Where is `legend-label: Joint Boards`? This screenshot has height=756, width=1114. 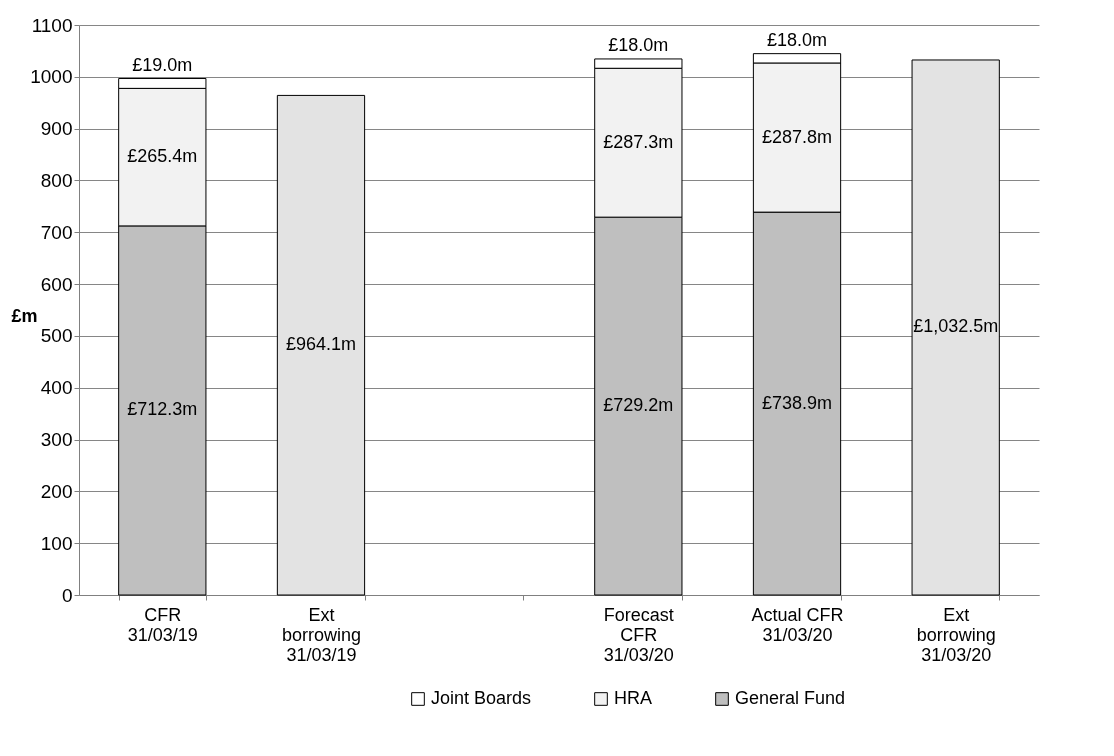
legend-label: Joint Boards is located at coordinates (481, 698).